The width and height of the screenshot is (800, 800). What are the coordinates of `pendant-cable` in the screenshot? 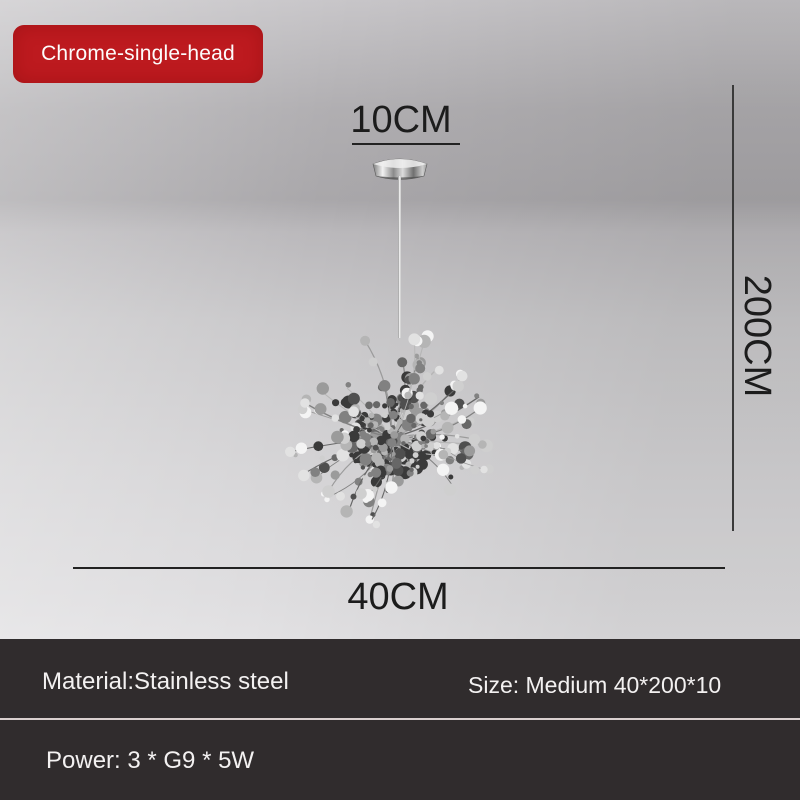 It's located at (399, 257).